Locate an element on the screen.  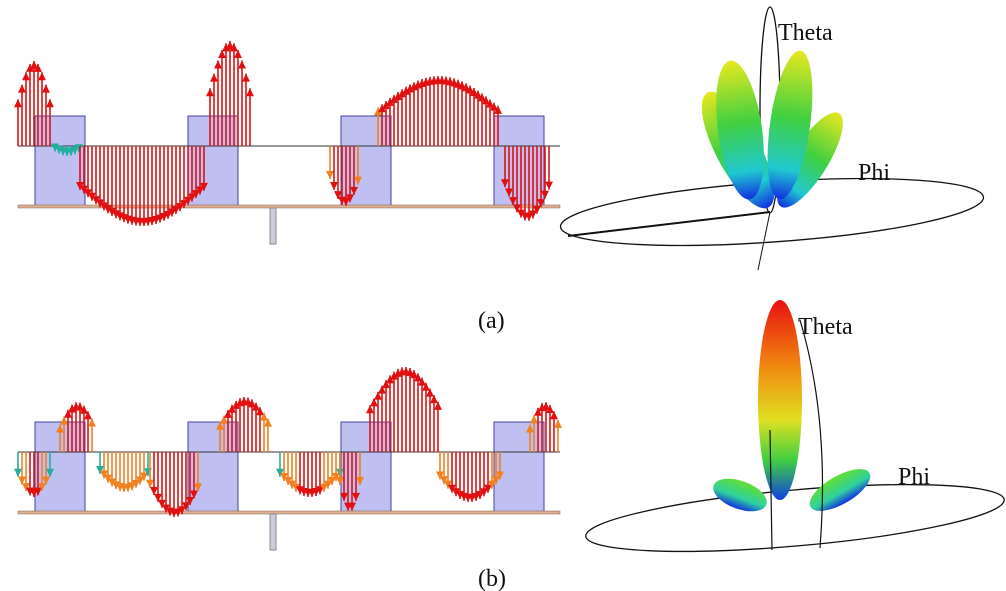
axis is located at coordinates (764, 241).